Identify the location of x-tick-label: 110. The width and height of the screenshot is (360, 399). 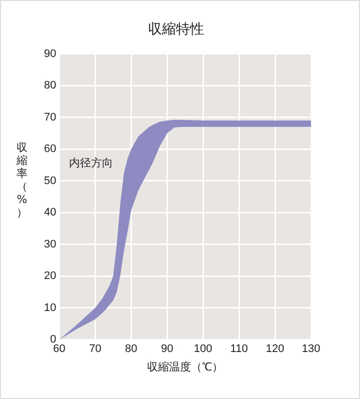
(239, 349).